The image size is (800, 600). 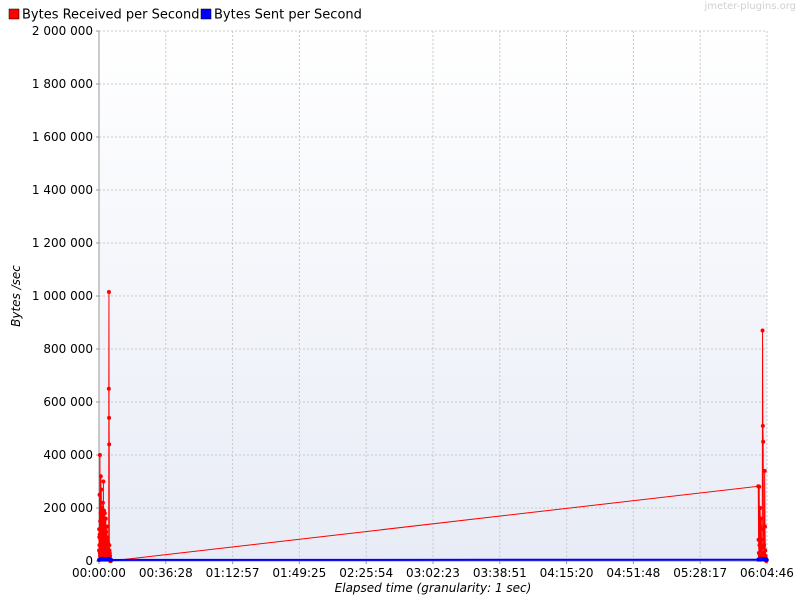 What do you see at coordinates (16, 296) in the screenshot?
I see `y-axis-title: Bytes /sec` at bounding box center [16, 296].